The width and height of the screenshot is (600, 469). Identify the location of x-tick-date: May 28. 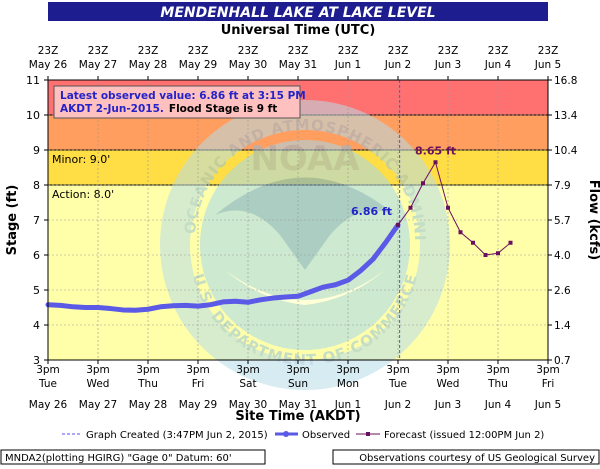
(148, 405).